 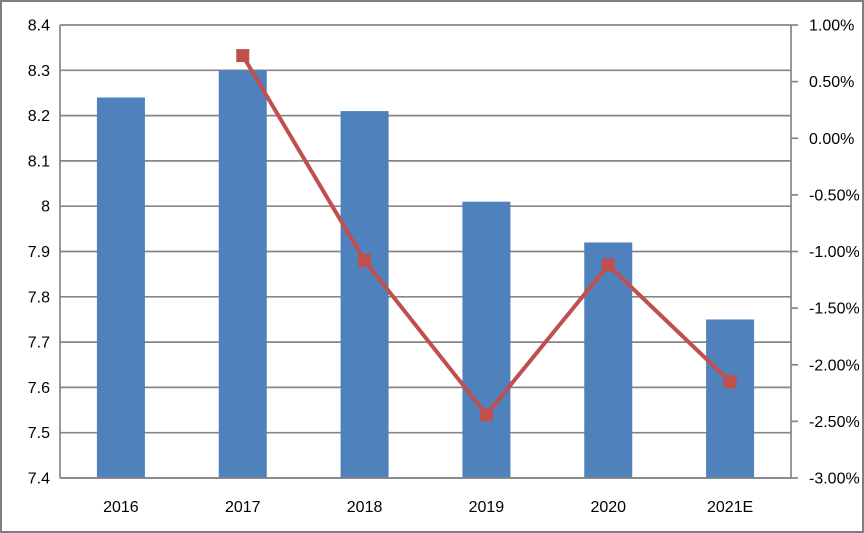 I want to click on y-left-tick-label: 8, so click(x=45, y=207).